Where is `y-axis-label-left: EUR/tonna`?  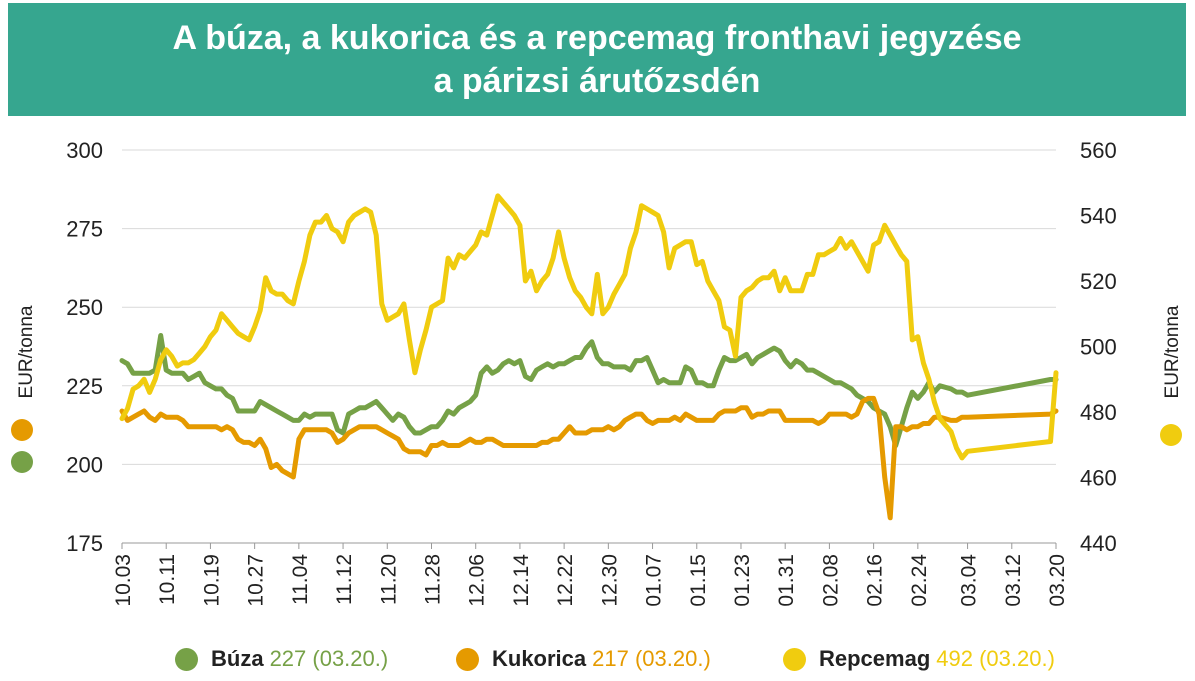
y-axis-label-left: EUR/tonna is located at coordinates (26, 351).